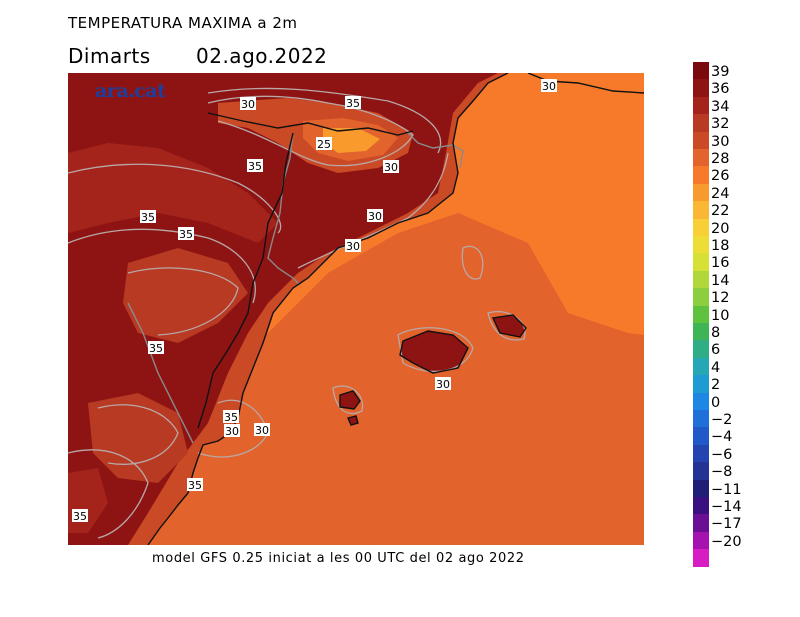  I want to click on inland-border, so click(245, 280).